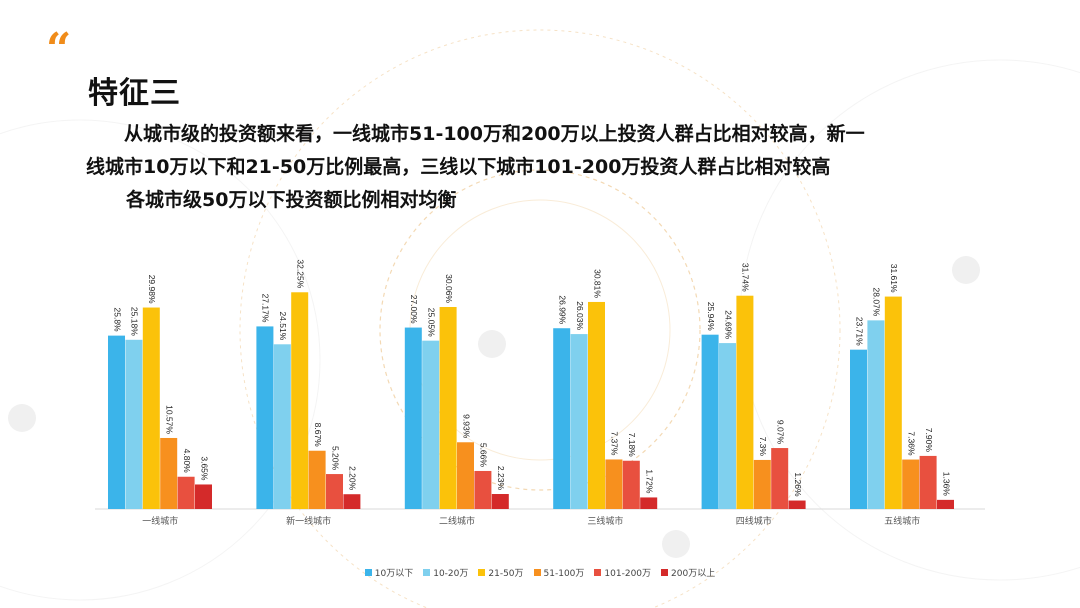 The width and height of the screenshot is (1080, 608). I want to click on legend-item: 10万以下, so click(389, 572).